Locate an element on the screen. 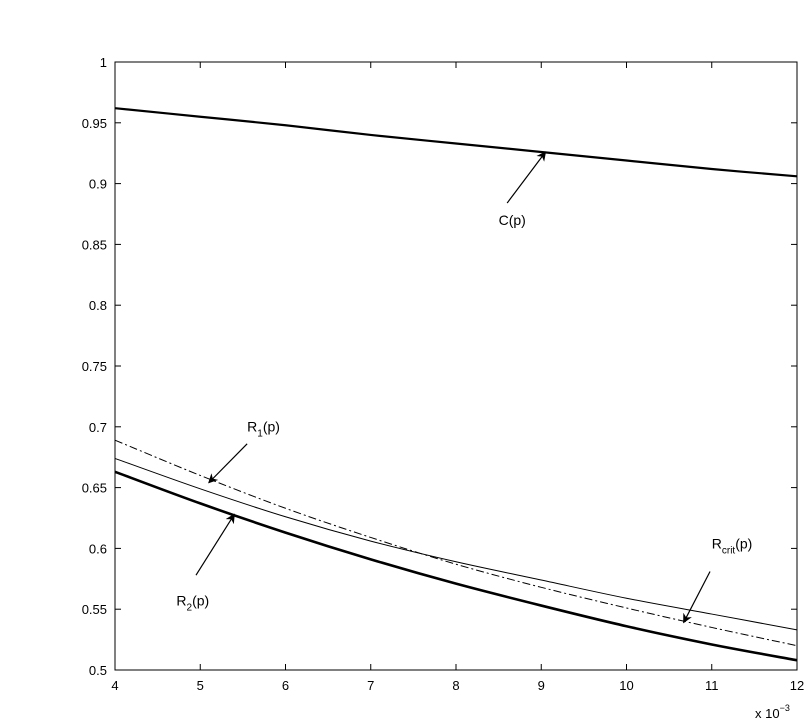 This screenshot has width=810, height=720. annotation-arrow-rcrit is located at coordinates (697, 597).